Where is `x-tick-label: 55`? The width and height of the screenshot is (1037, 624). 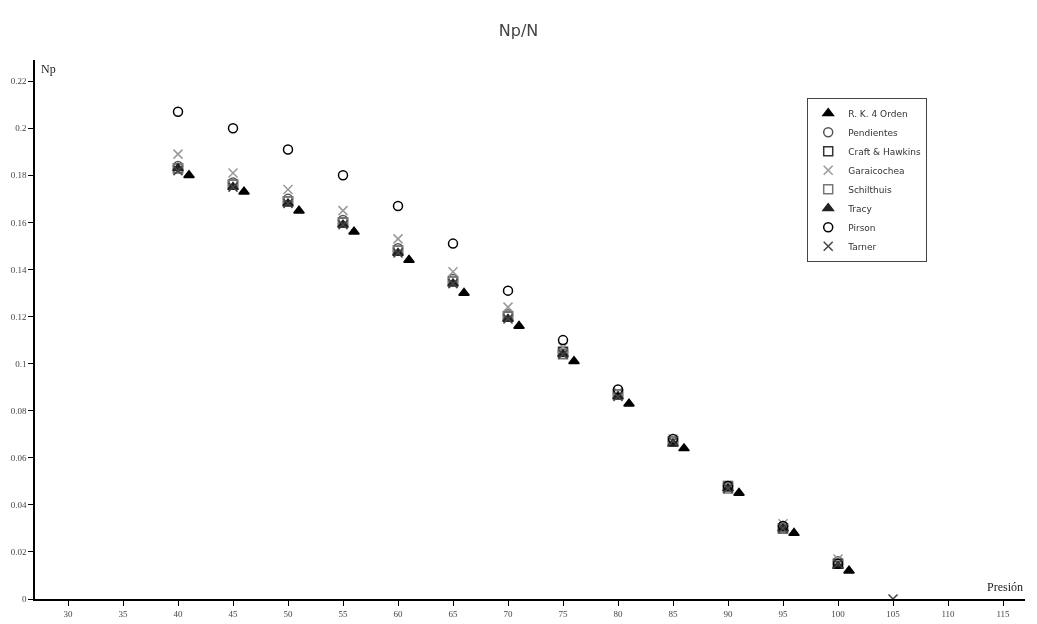
x-tick-label: 55 is located at coordinates (343, 613).